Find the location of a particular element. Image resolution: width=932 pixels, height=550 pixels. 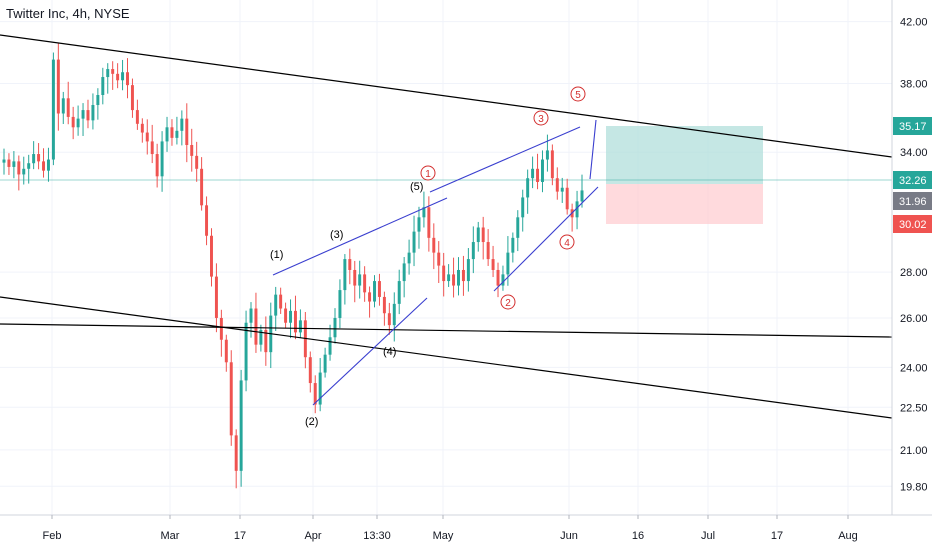

chart-title: Twitter Inc, 4h, NYSE is located at coordinates (68, 13).